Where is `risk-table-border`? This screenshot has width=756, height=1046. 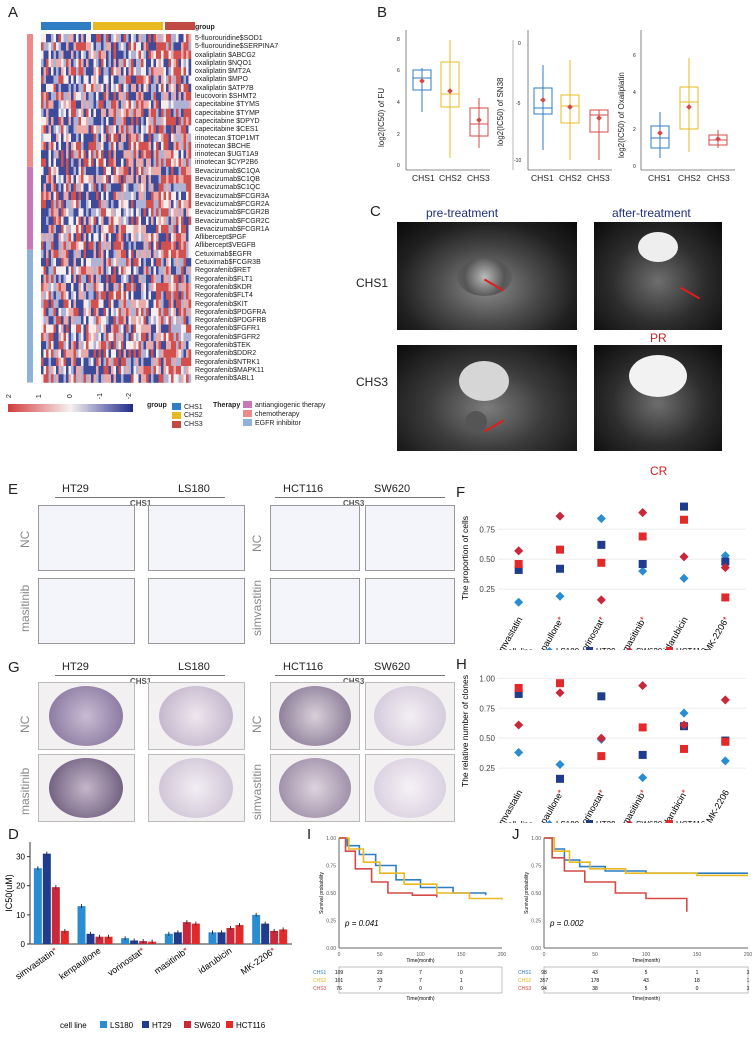 risk-table-border is located at coordinates (646, 980).